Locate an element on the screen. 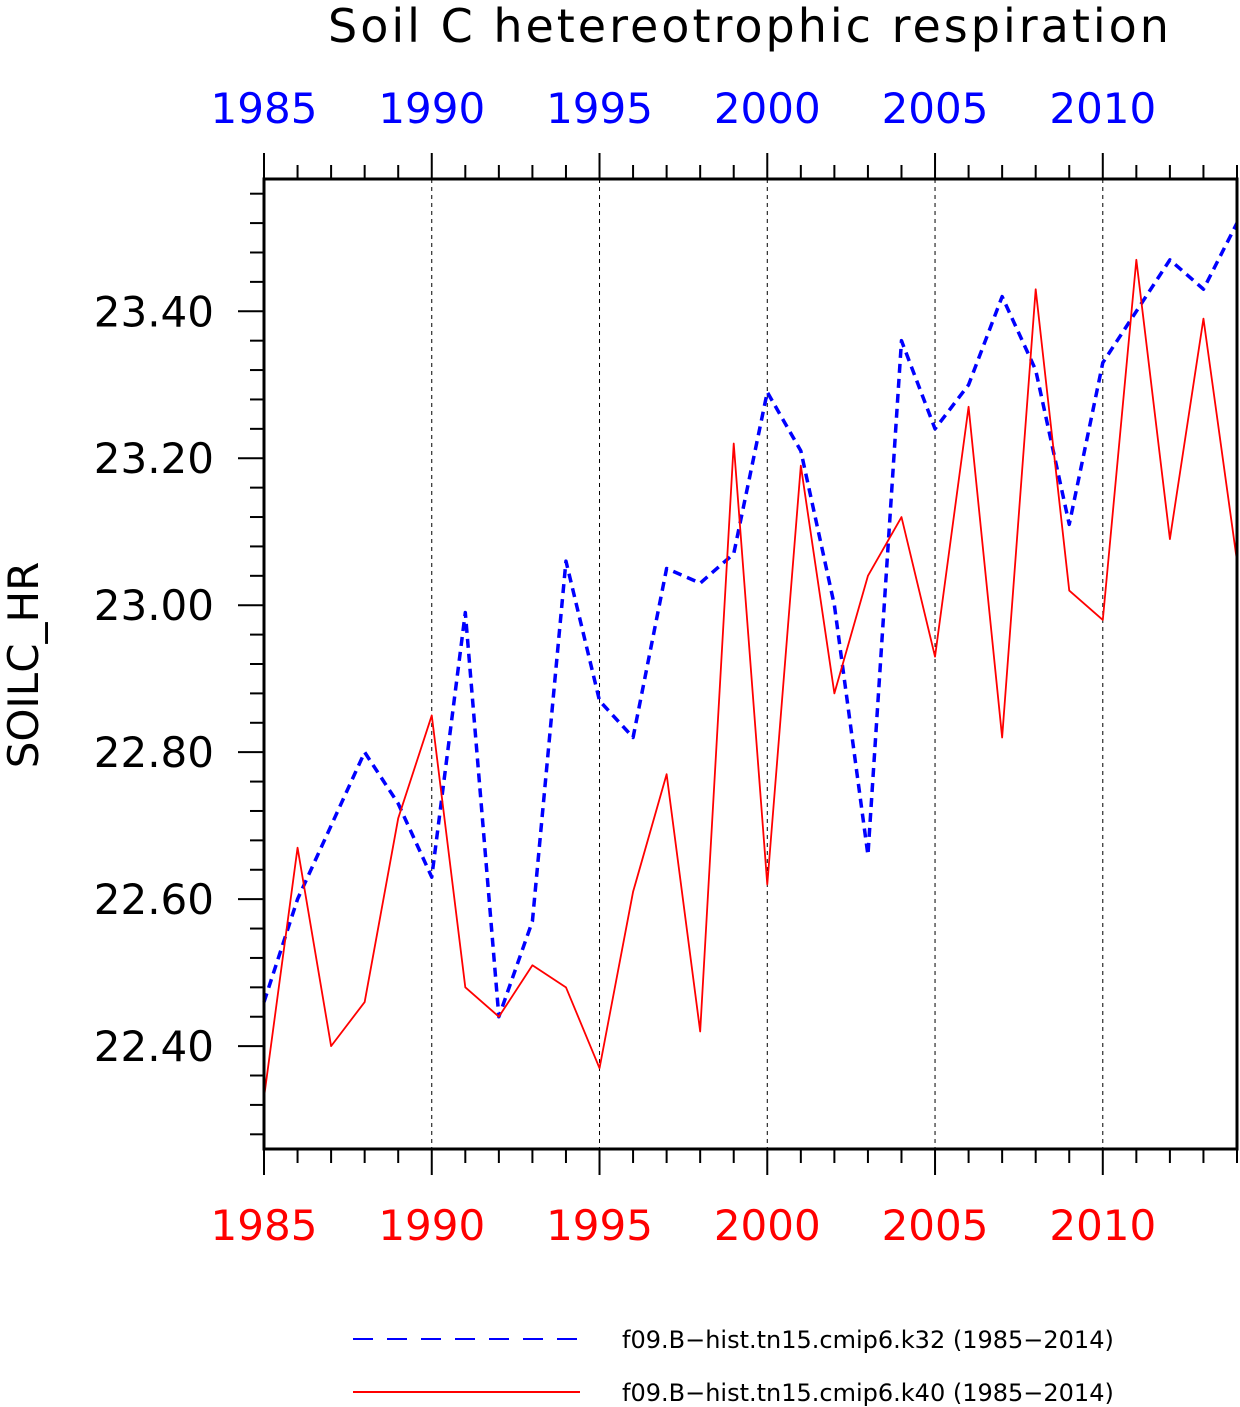 Image resolution: width=1240 pixels, height=1407 pixels. legend-label-1: f09.B−hist.tn15.cmip6.k32 (1985−2014) is located at coordinates (868, 1340).